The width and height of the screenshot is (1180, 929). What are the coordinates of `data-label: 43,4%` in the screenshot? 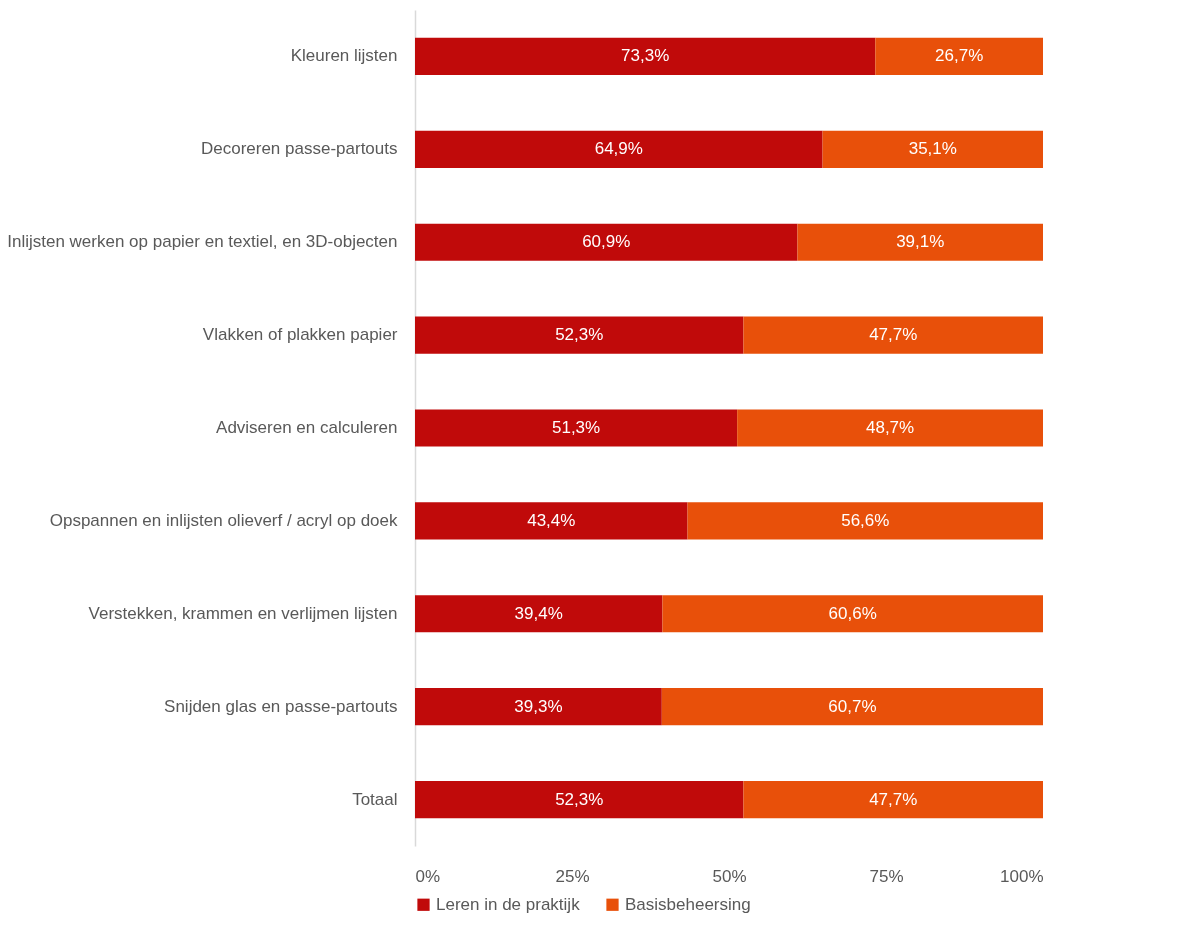 It's located at (551, 520).